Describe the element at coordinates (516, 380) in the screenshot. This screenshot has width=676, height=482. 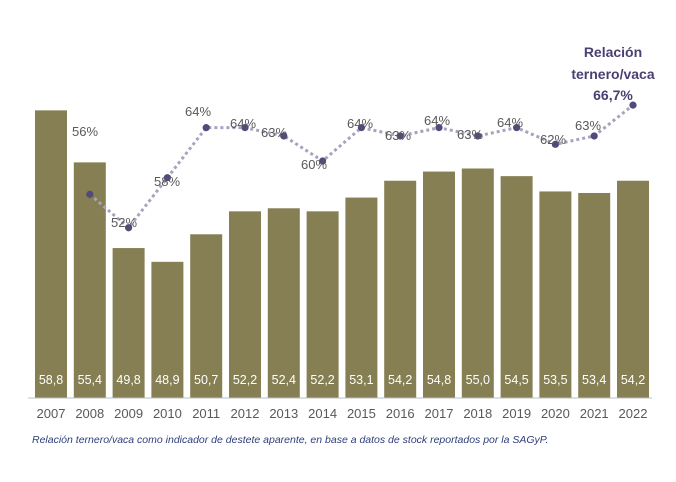
I see `bar-value-label: 54,5` at that location.